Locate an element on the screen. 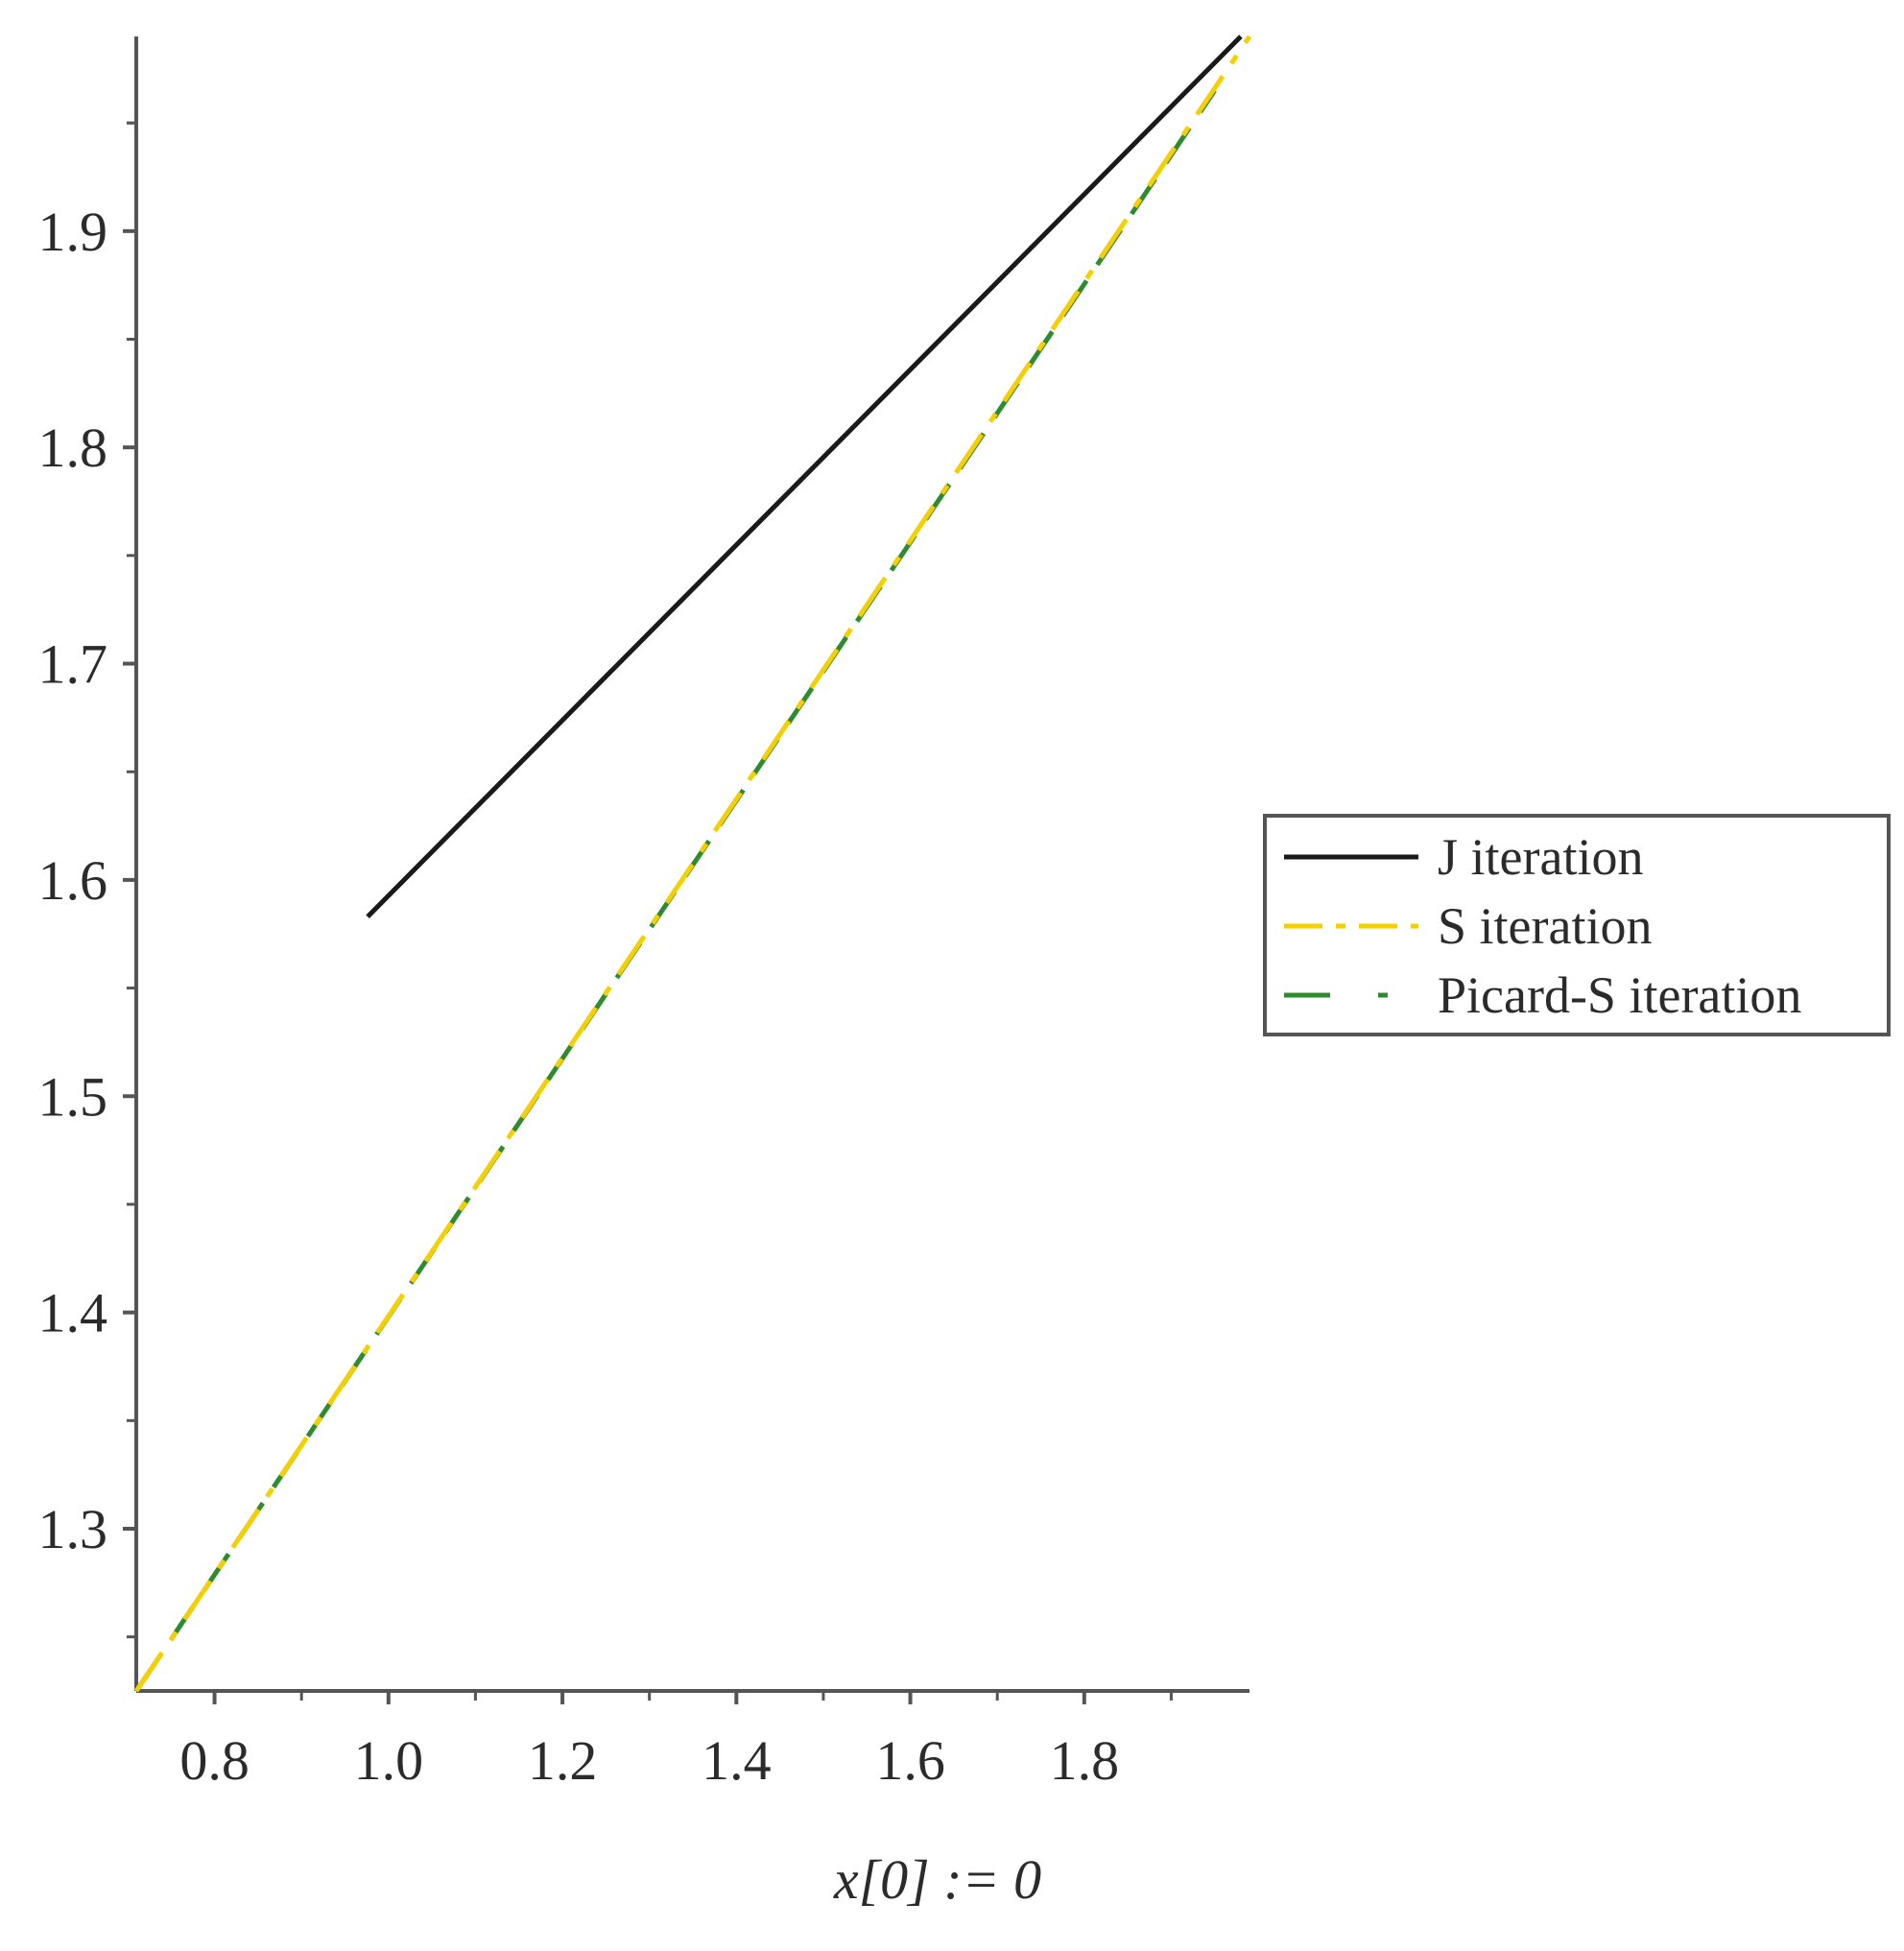  y-tick-label: 1.9 is located at coordinates (73, 232).